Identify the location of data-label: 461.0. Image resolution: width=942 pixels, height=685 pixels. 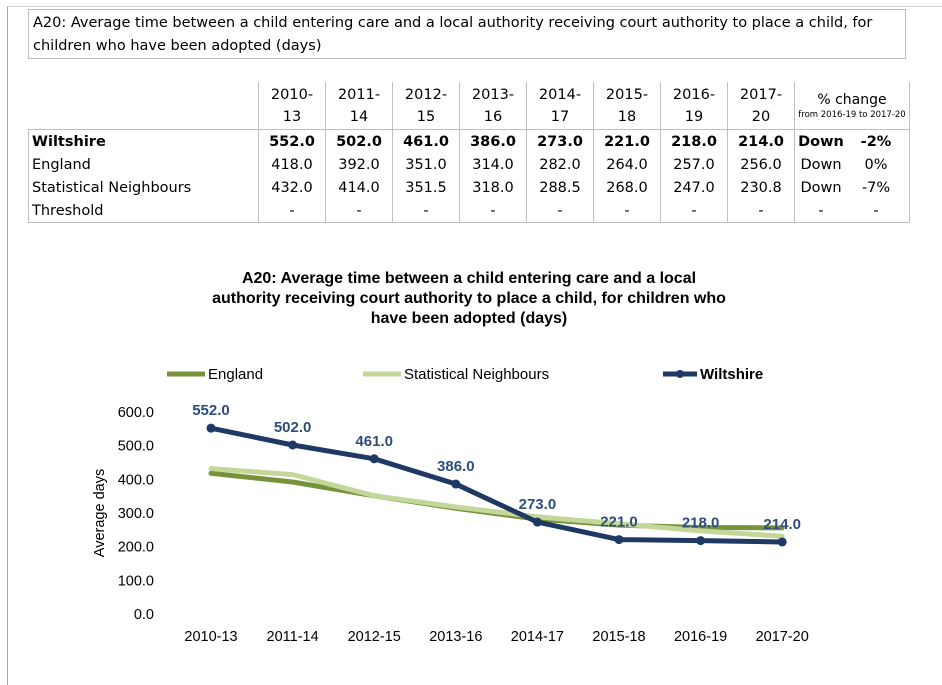
(374, 441).